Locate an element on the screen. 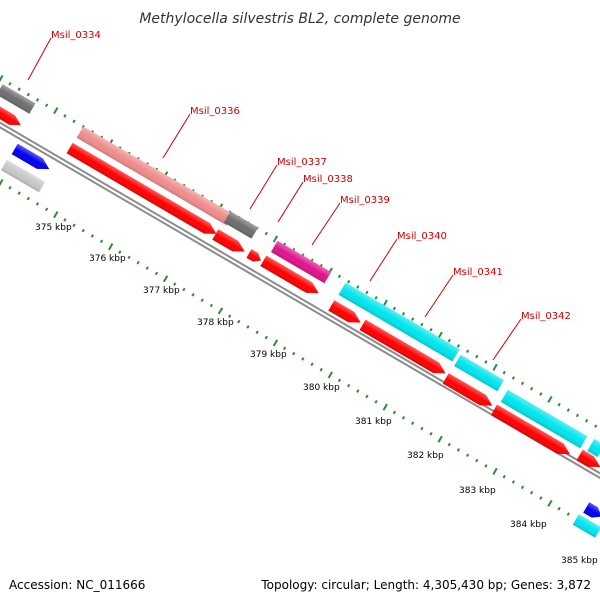 Image resolution: width=600 pixels, height=600 pixels. tick-label: 377 kbp is located at coordinates (161, 291).